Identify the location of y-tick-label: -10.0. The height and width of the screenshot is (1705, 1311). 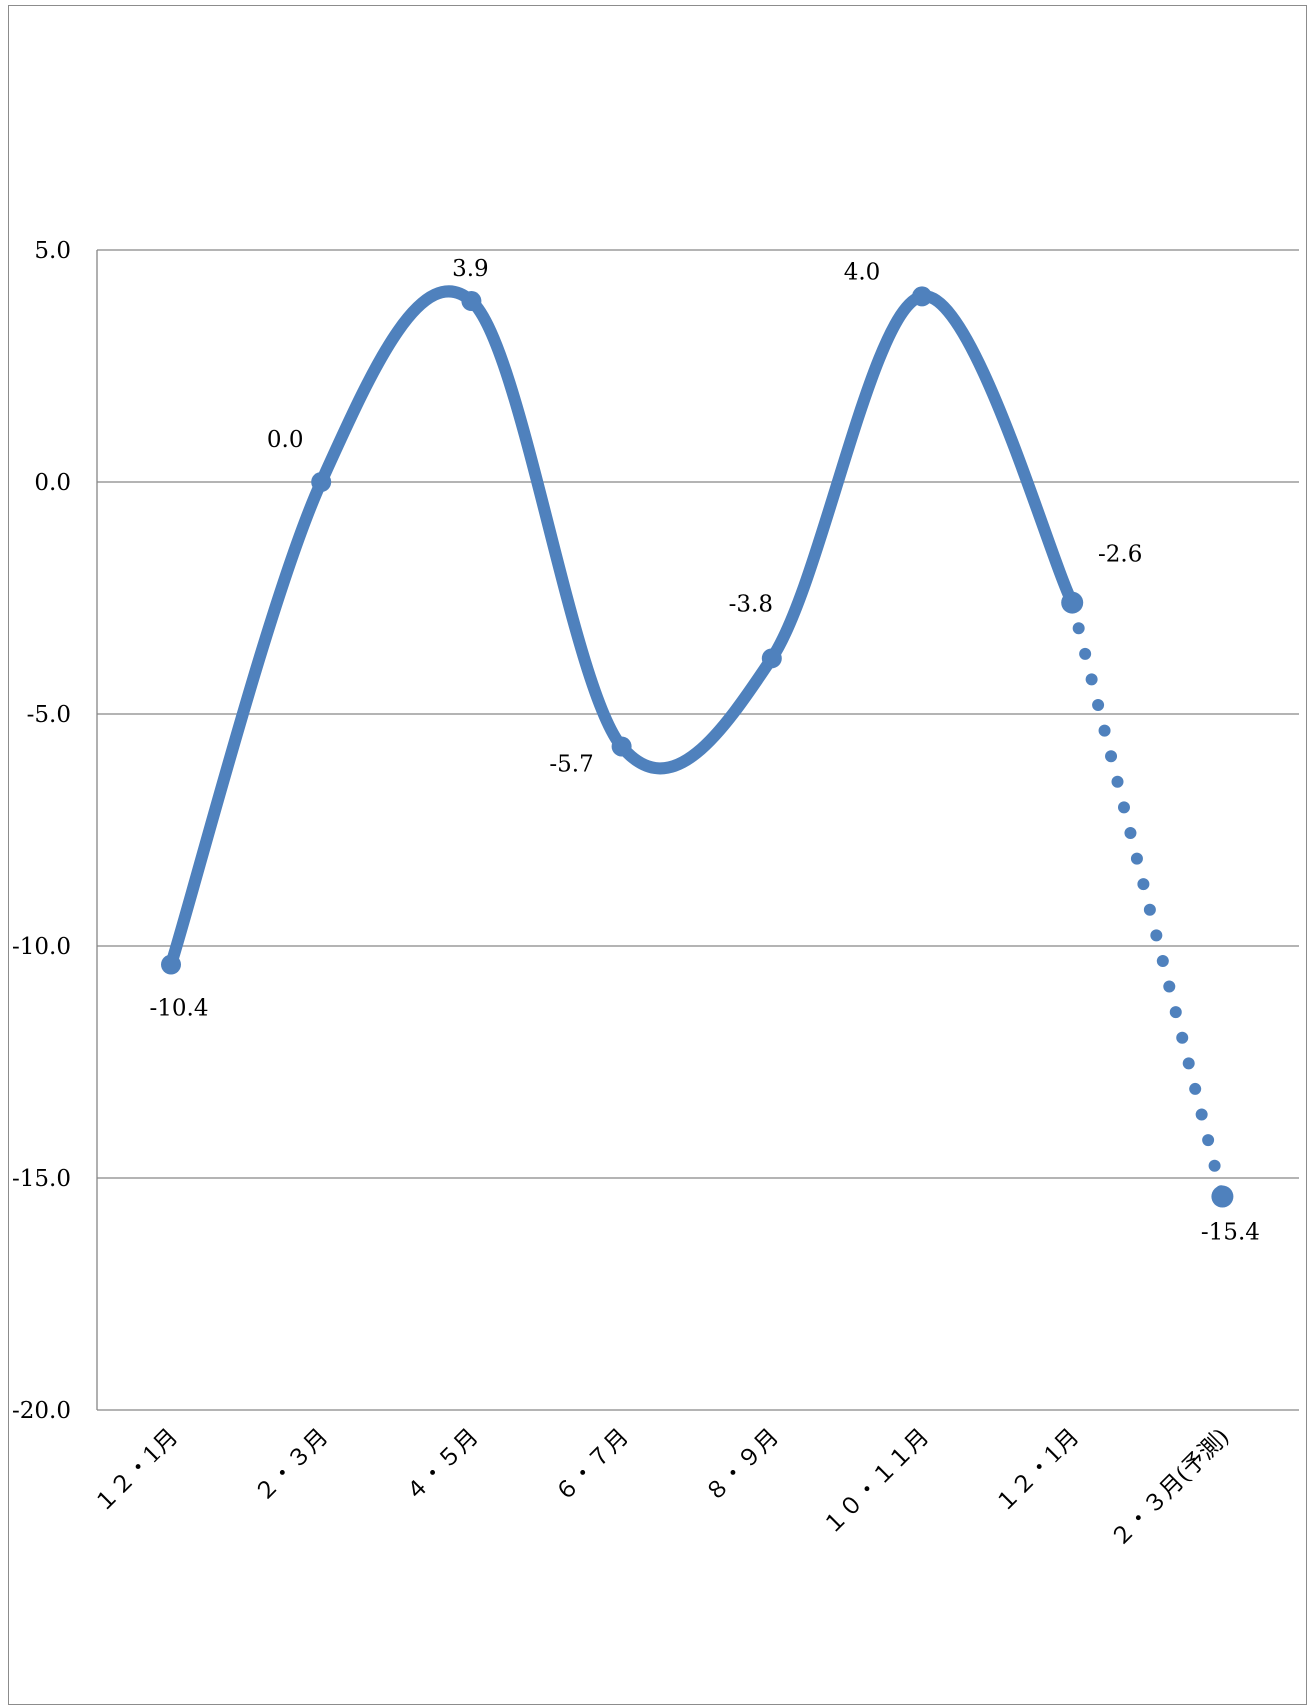
(41, 947).